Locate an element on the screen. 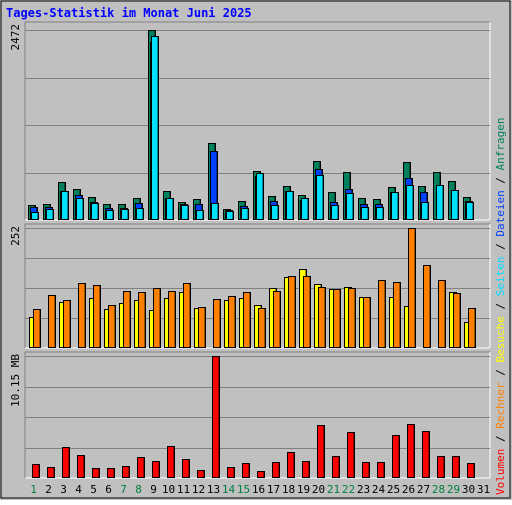  x-tick-label: 22 is located at coordinates (348, 489).